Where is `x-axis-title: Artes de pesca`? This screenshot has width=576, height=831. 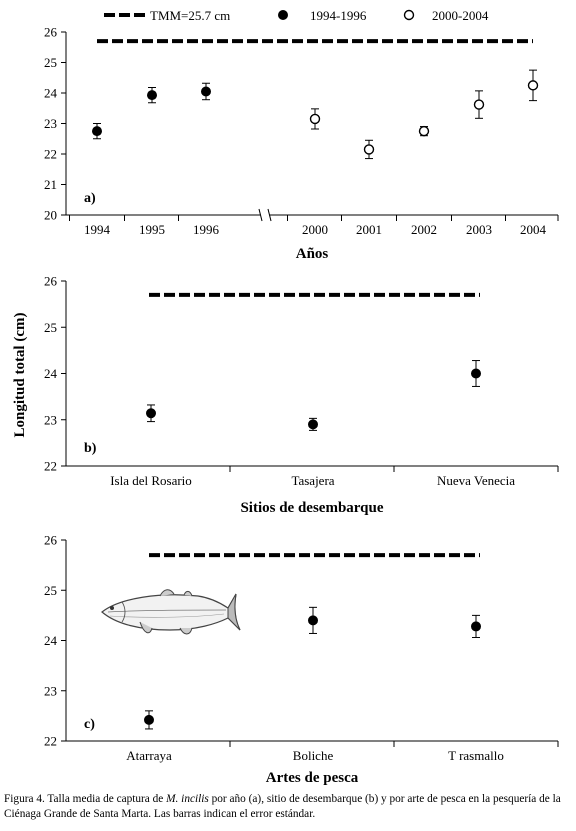 x-axis-title: Artes de pesca is located at coordinates (312, 778).